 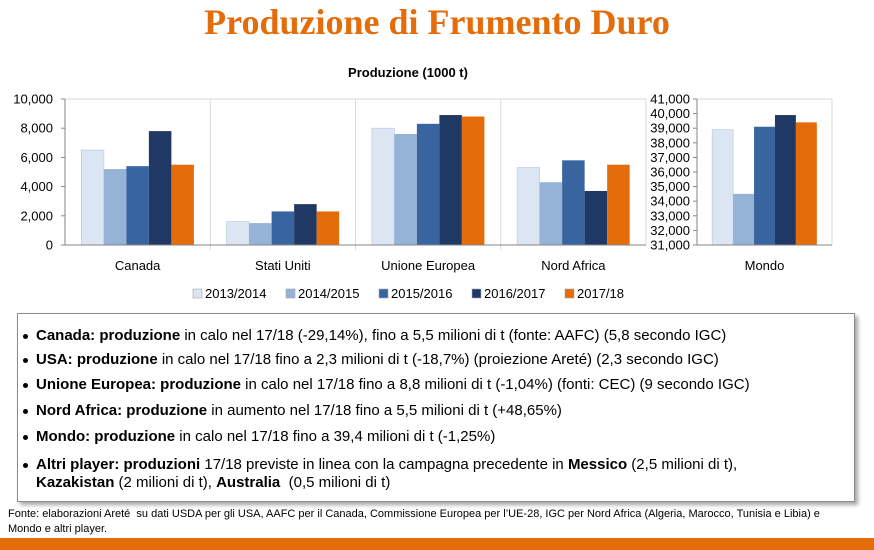 What do you see at coordinates (764, 185) in the screenshot?
I see `bar-mondo-2015-2016` at bounding box center [764, 185].